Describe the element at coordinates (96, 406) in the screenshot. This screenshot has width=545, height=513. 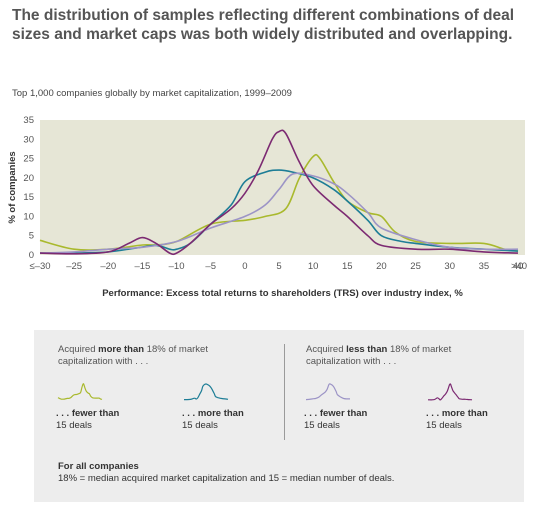
I see `legend-item-more-fewer: . . . fewer than 15 deals` at that location.